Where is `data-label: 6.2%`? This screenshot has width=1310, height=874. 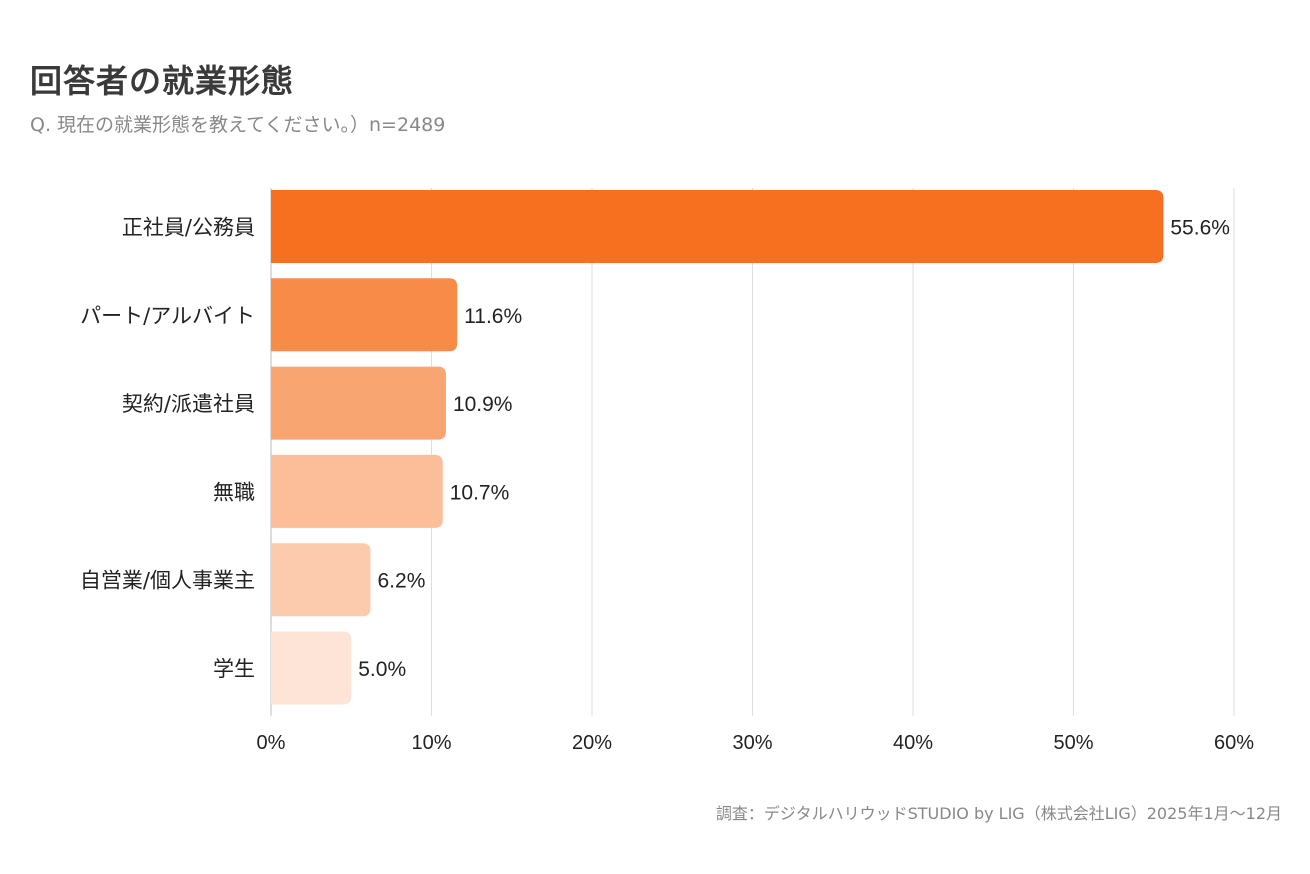 data-label: 6.2% is located at coordinates (402, 581).